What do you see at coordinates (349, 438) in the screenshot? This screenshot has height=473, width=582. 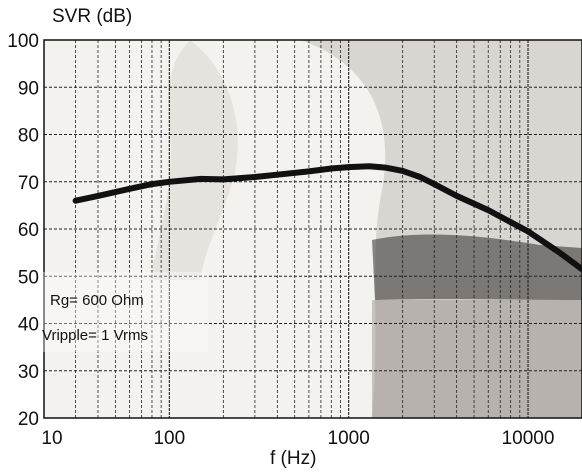 I see `x-tick-label: 1000` at bounding box center [349, 438].